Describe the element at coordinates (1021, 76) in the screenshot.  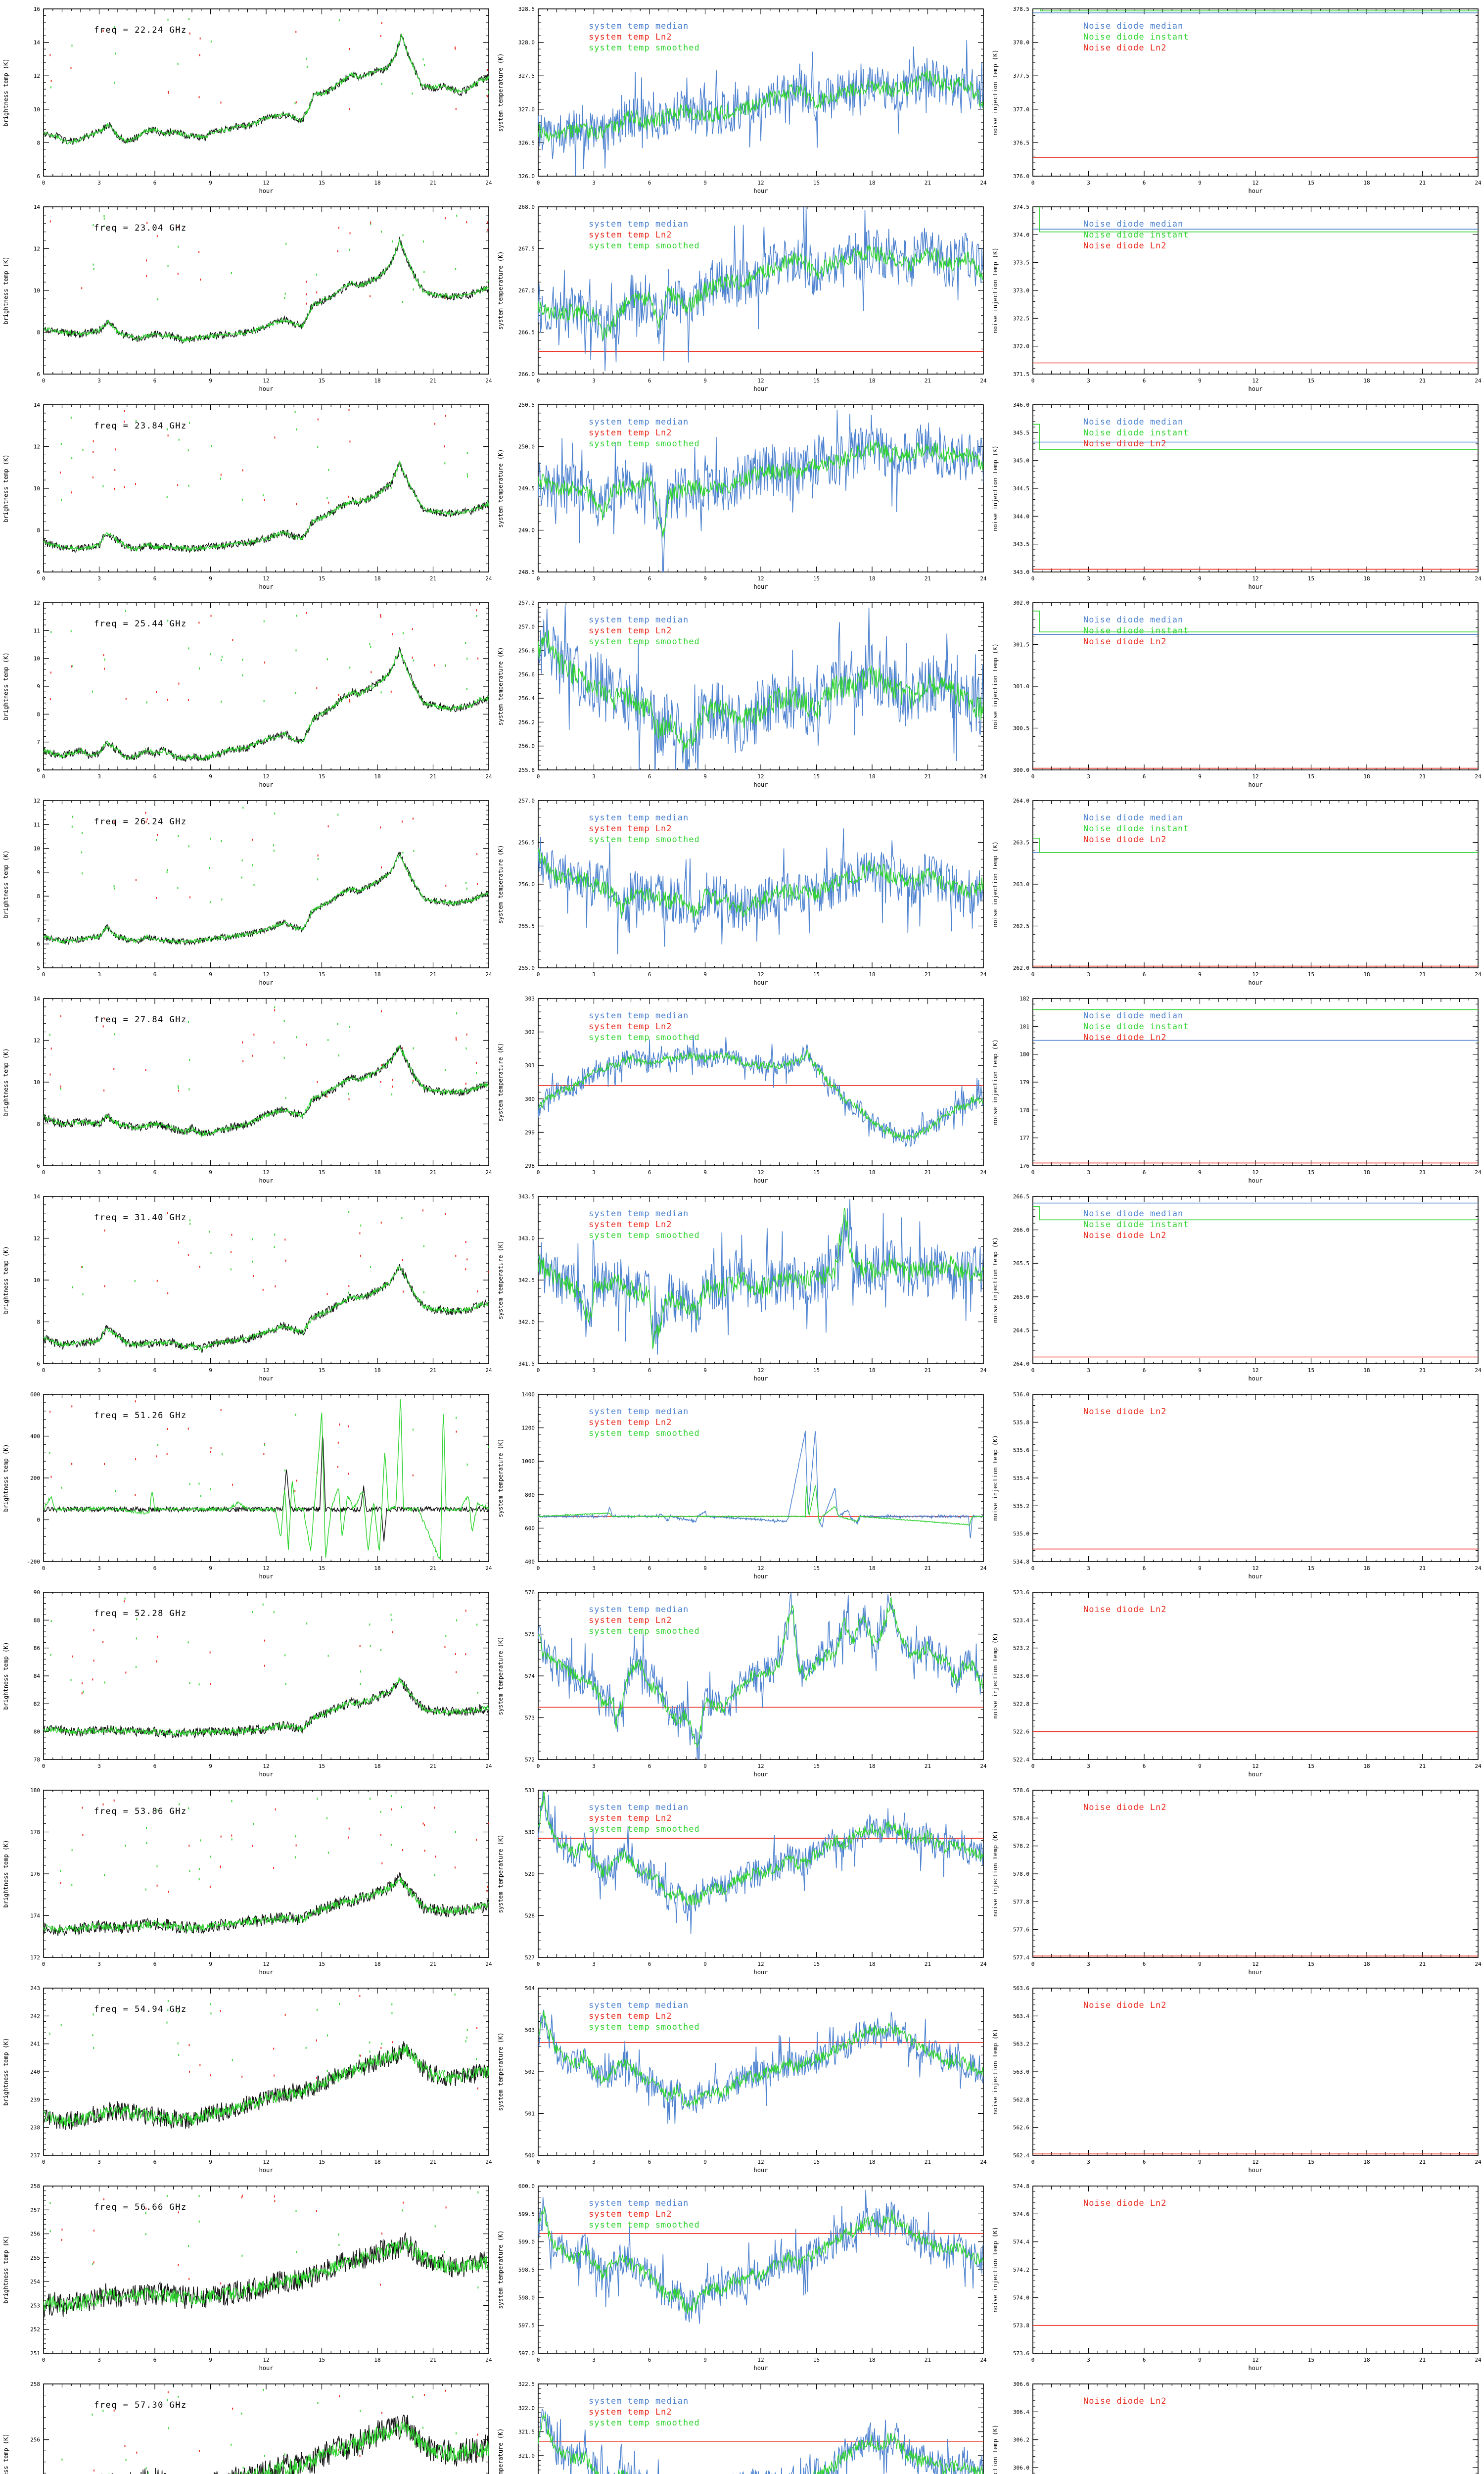
I see `svg-text: 377.5` at that location.